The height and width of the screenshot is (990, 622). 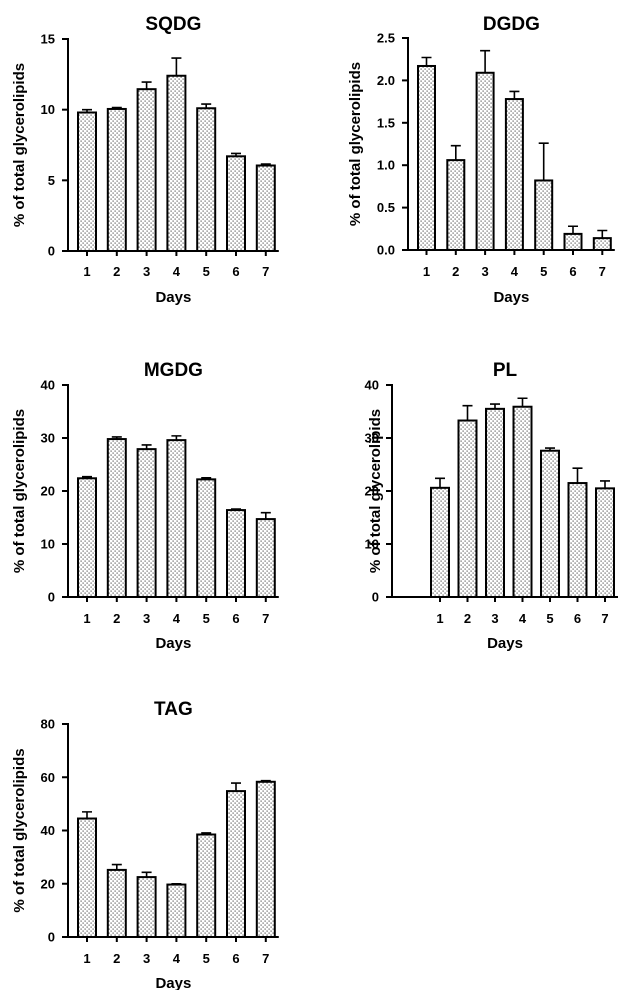 I want to click on y-tick-label: 2.5, so click(x=386, y=38).